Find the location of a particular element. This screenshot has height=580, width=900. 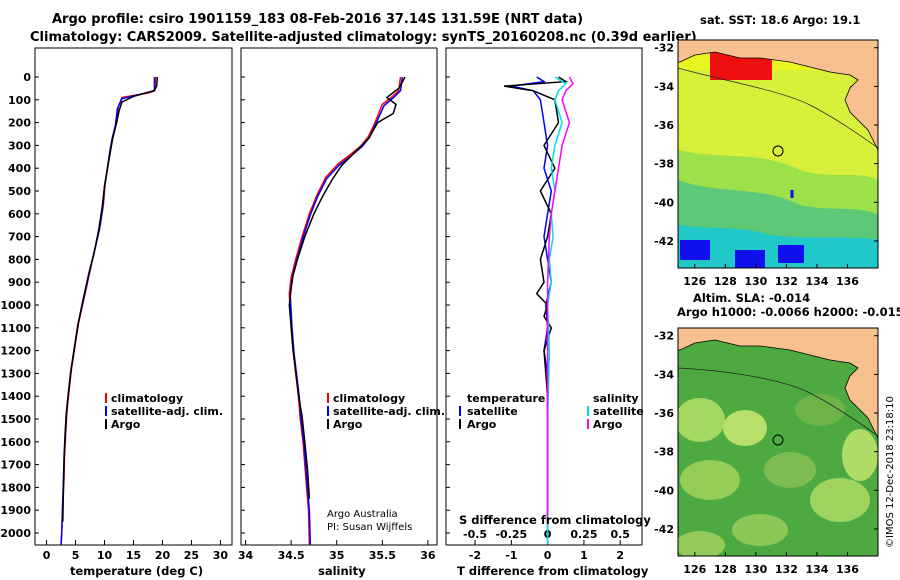

depth-tick-label: 800 is located at coordinates (19, 259).